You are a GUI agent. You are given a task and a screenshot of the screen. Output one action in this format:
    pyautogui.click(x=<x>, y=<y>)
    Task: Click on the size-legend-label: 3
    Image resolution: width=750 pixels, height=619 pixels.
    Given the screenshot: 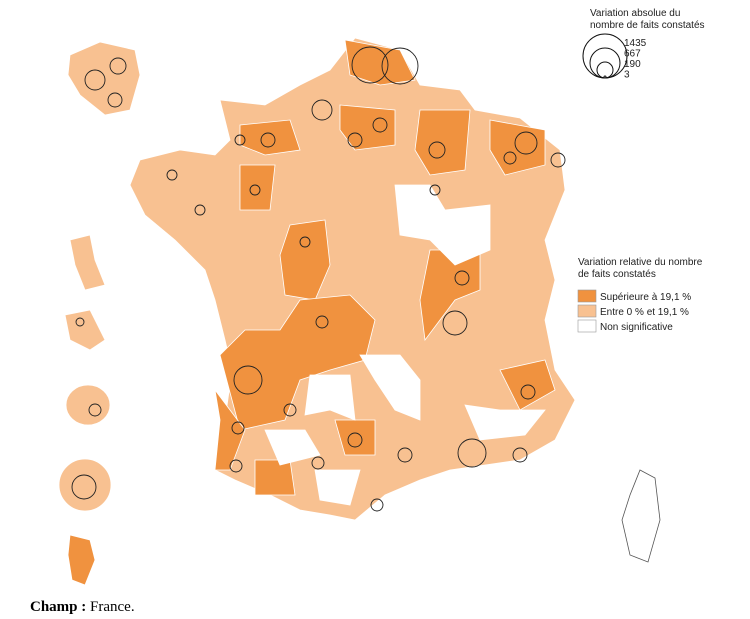 What is the action you would take?
    pyautogui.click(x=627, y=75)
    